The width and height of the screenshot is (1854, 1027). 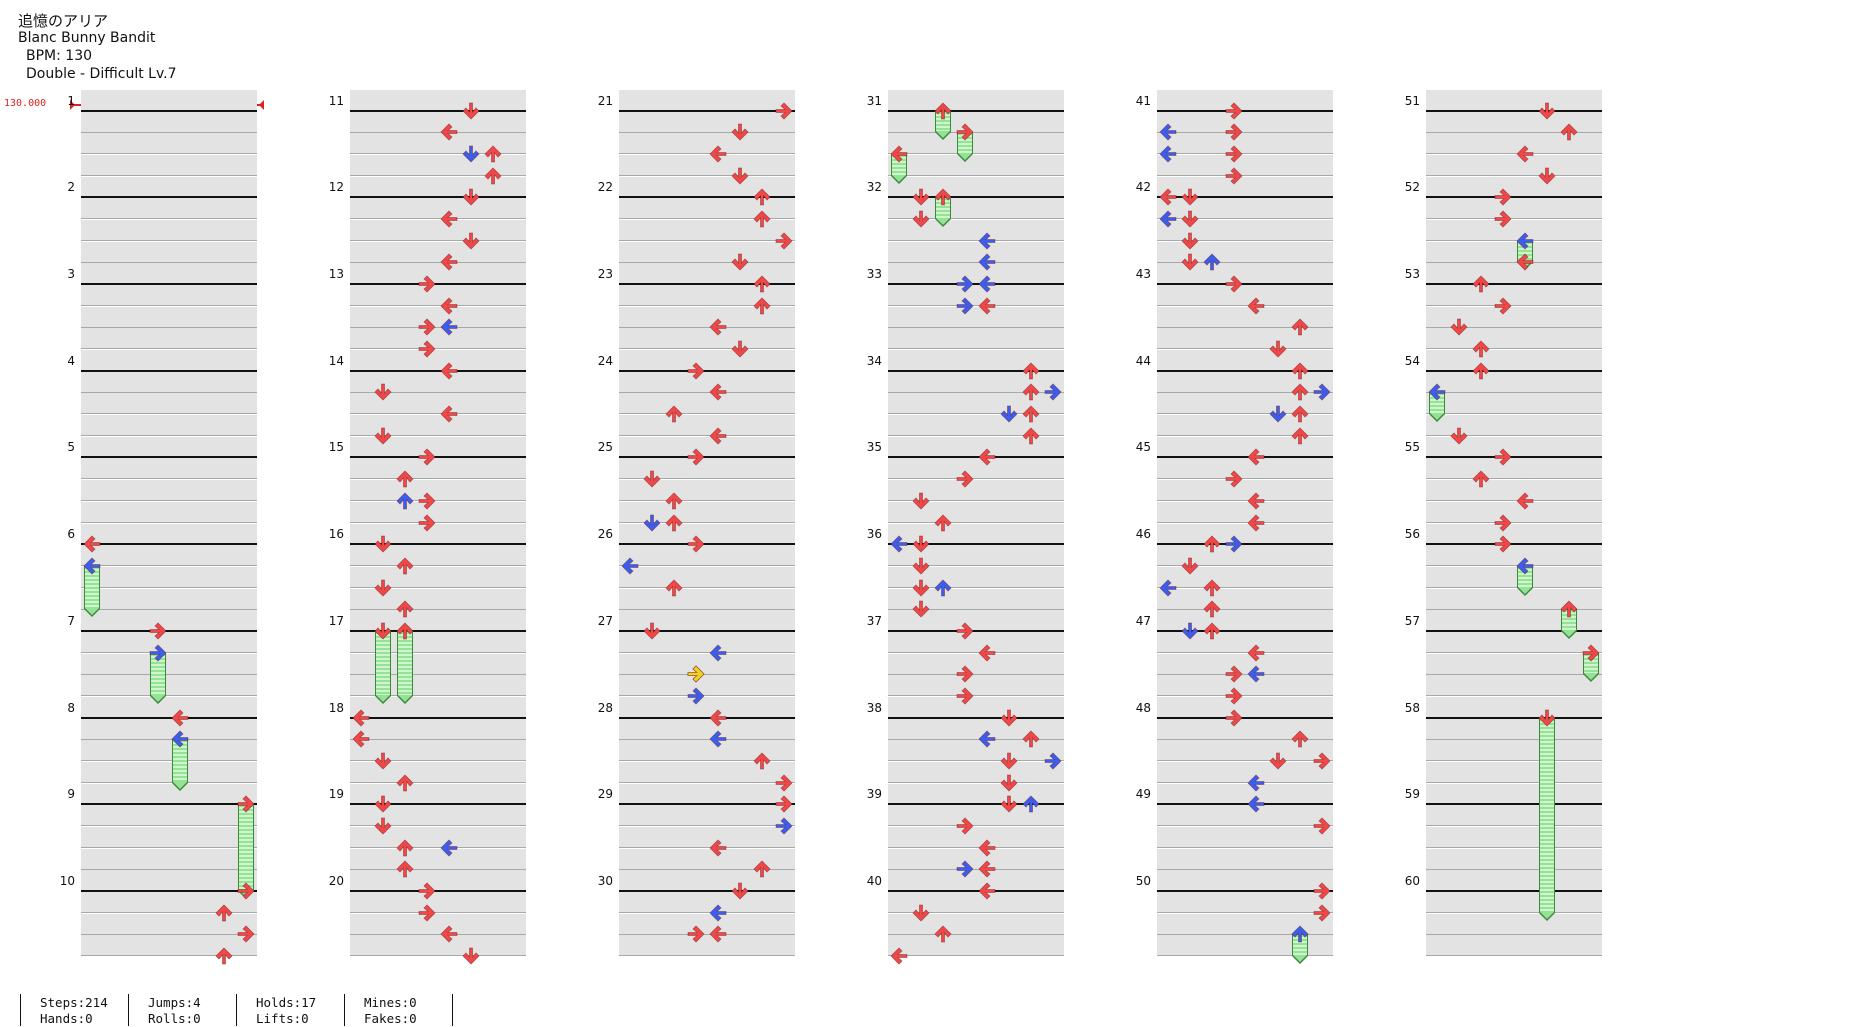 What do you see at coordinates (1143, 447) in the screenshot?
I see `measure-number: 45` at bounding box center [1143, 447].